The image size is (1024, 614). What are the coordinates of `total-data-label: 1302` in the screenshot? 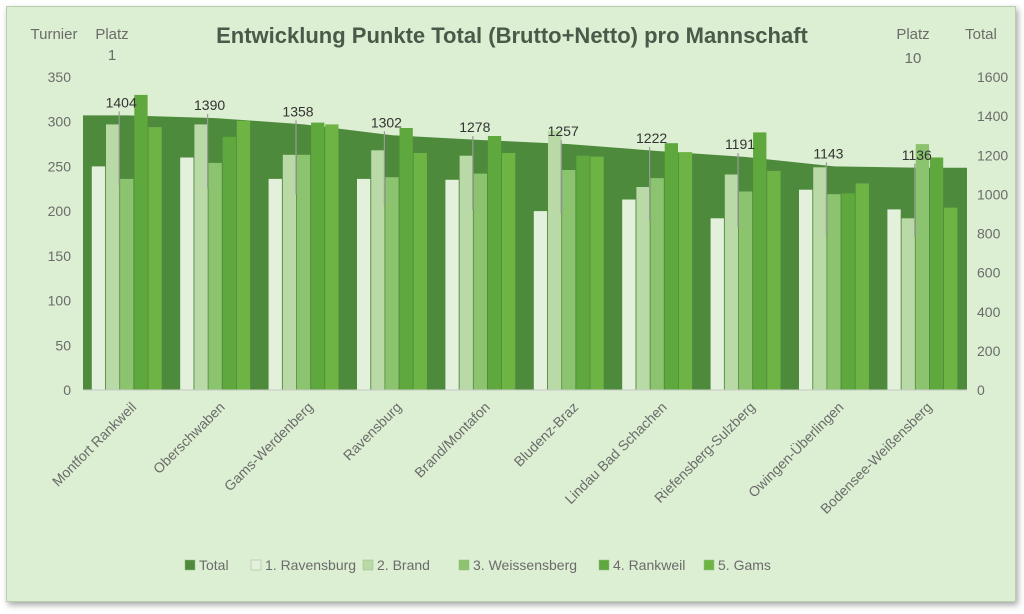 It's located at (386, 122).